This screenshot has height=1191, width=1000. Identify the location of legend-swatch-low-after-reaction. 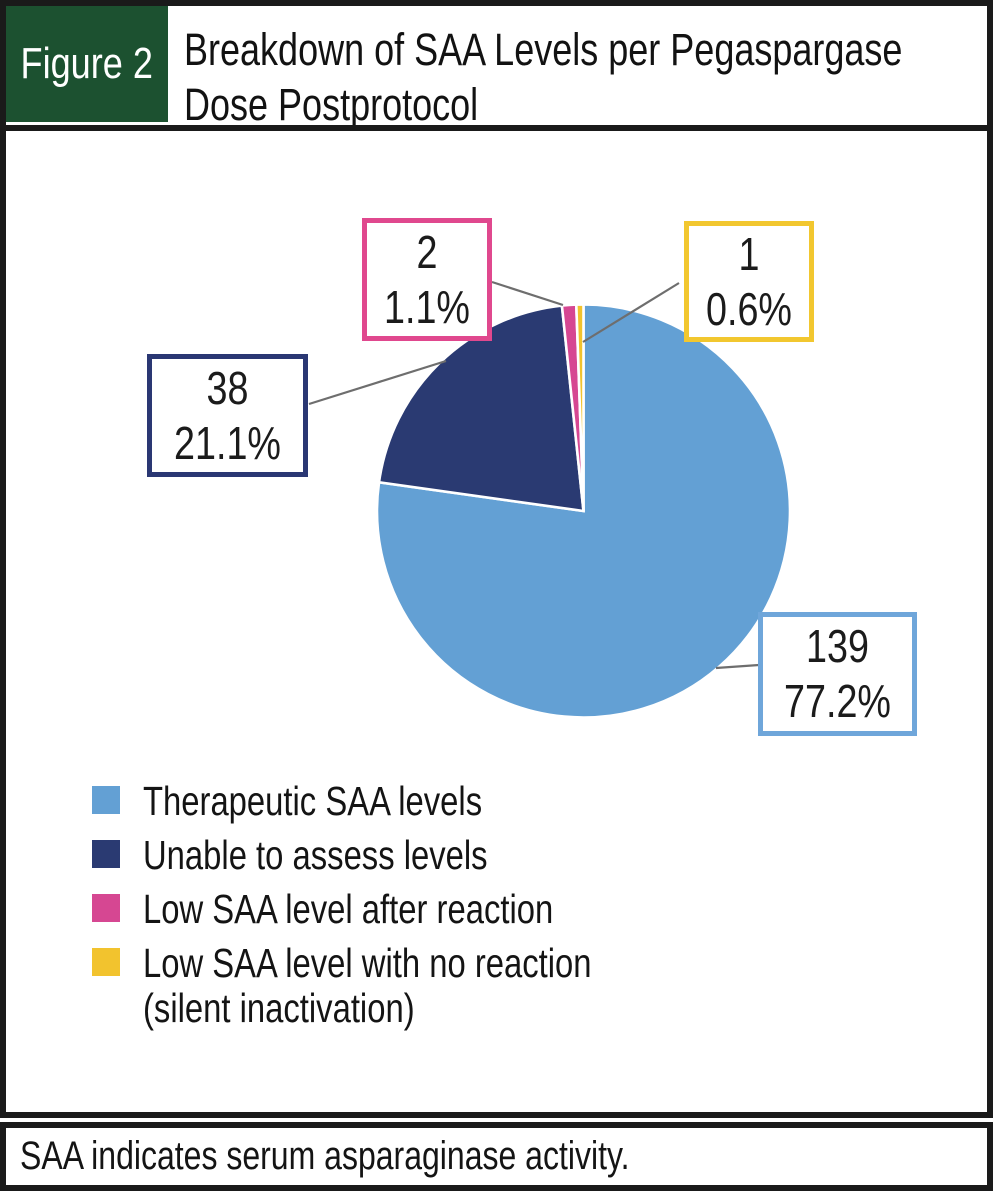
(106, 908).